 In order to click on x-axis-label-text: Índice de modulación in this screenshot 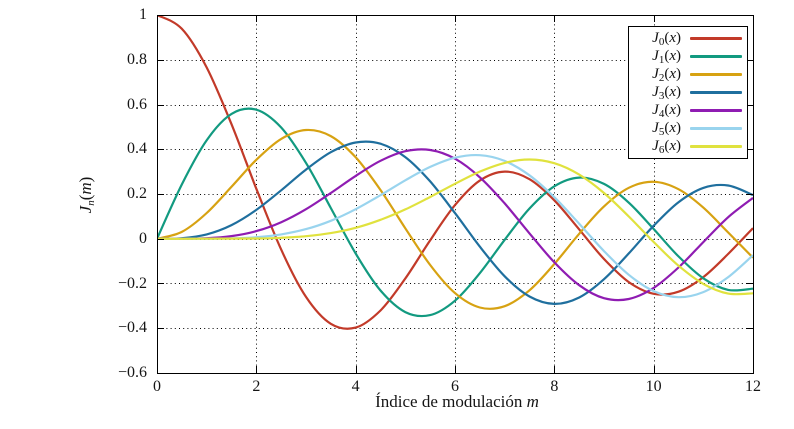, I will do `click(451, 401)`.